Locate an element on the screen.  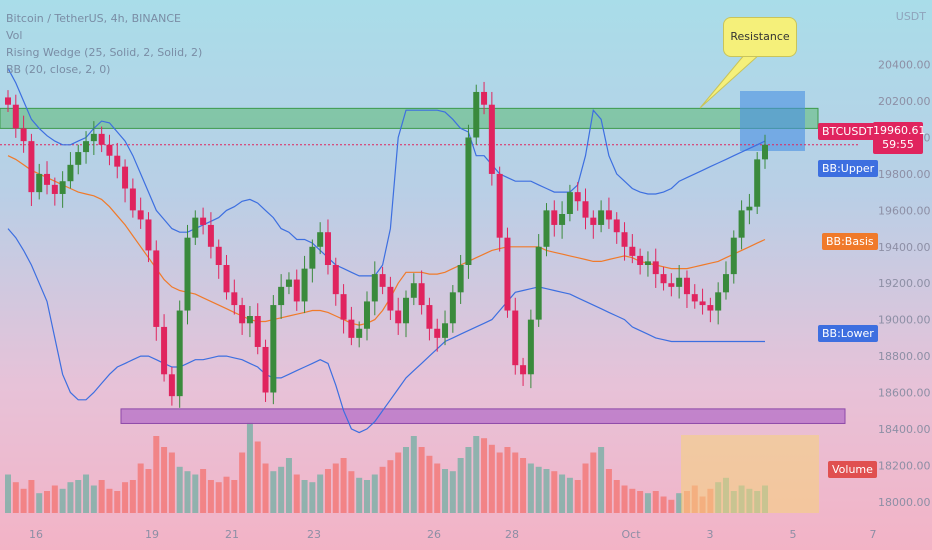
x-tick-label: 26 is located at coordinates (434, 534).